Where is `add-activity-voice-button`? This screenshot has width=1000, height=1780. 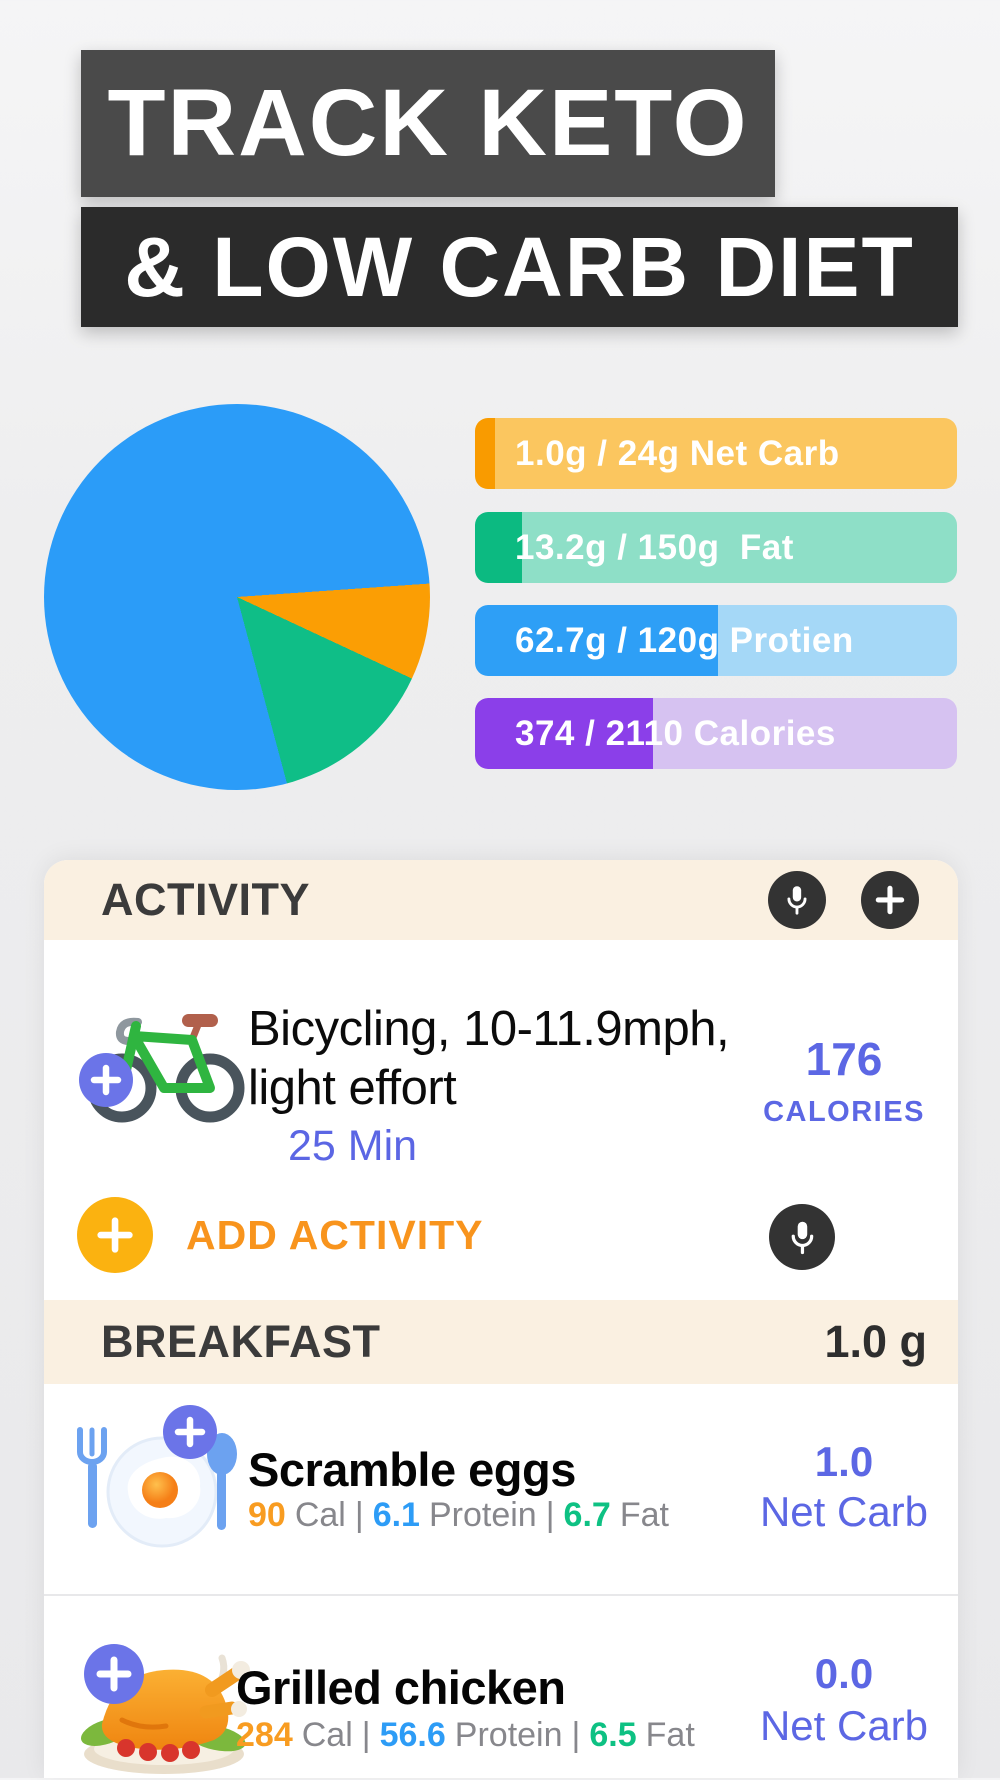 add-activity-voice-button is located at coordinates (802, 1237).